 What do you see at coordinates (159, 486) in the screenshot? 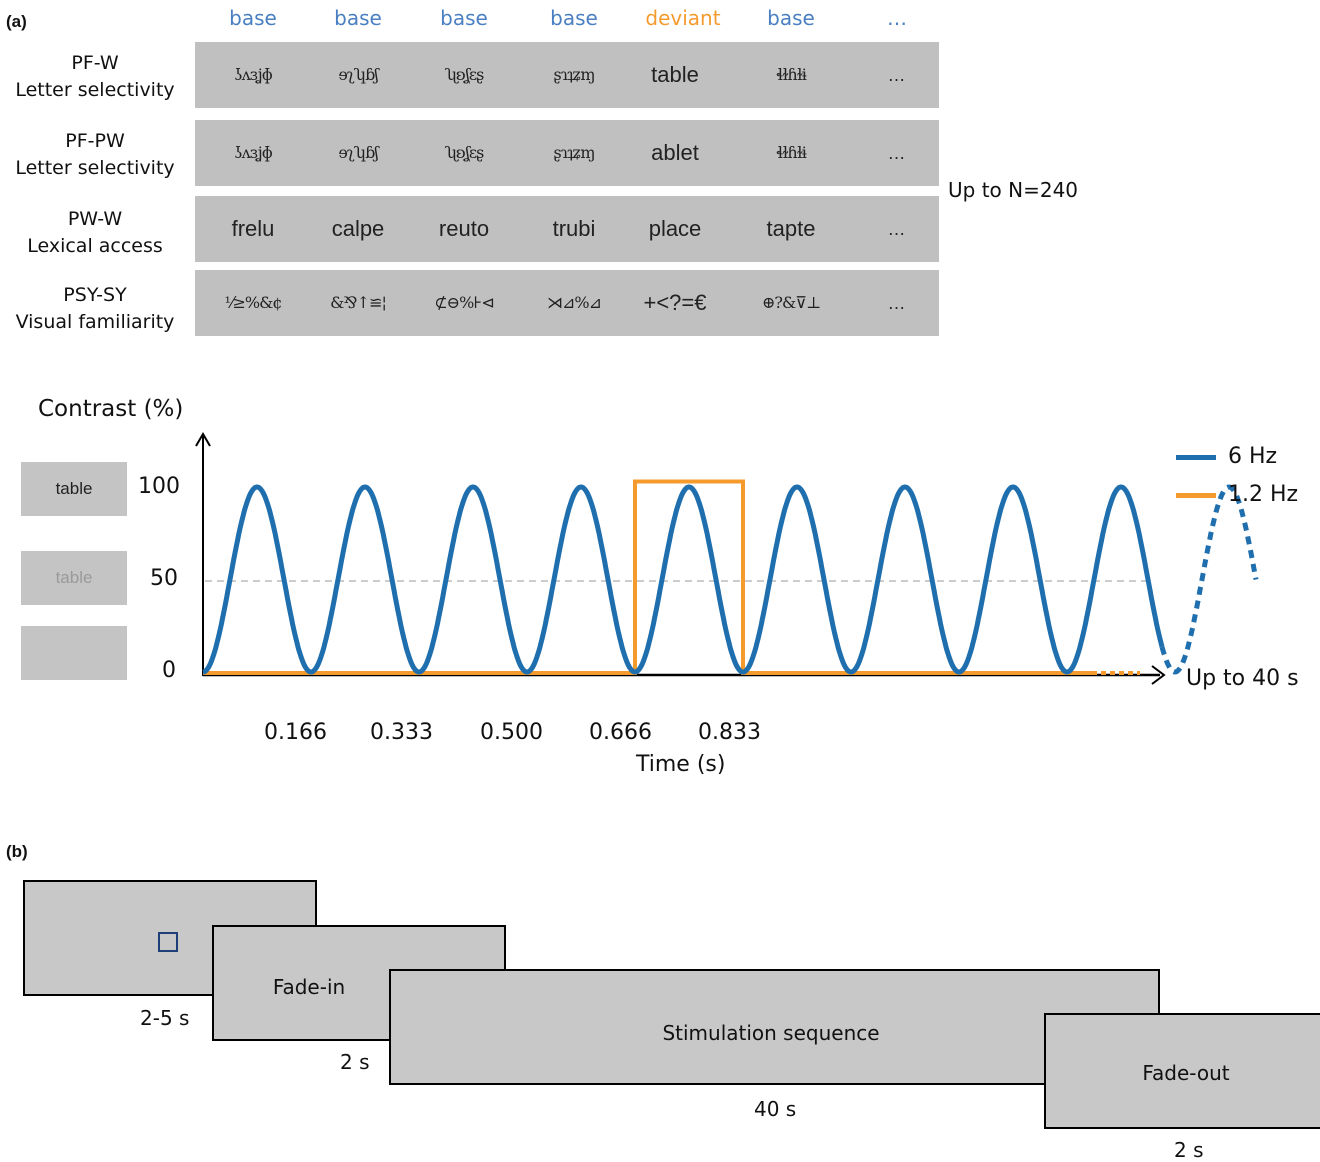
I see `y-tick-label: 100` at bounding box center [159, 486].